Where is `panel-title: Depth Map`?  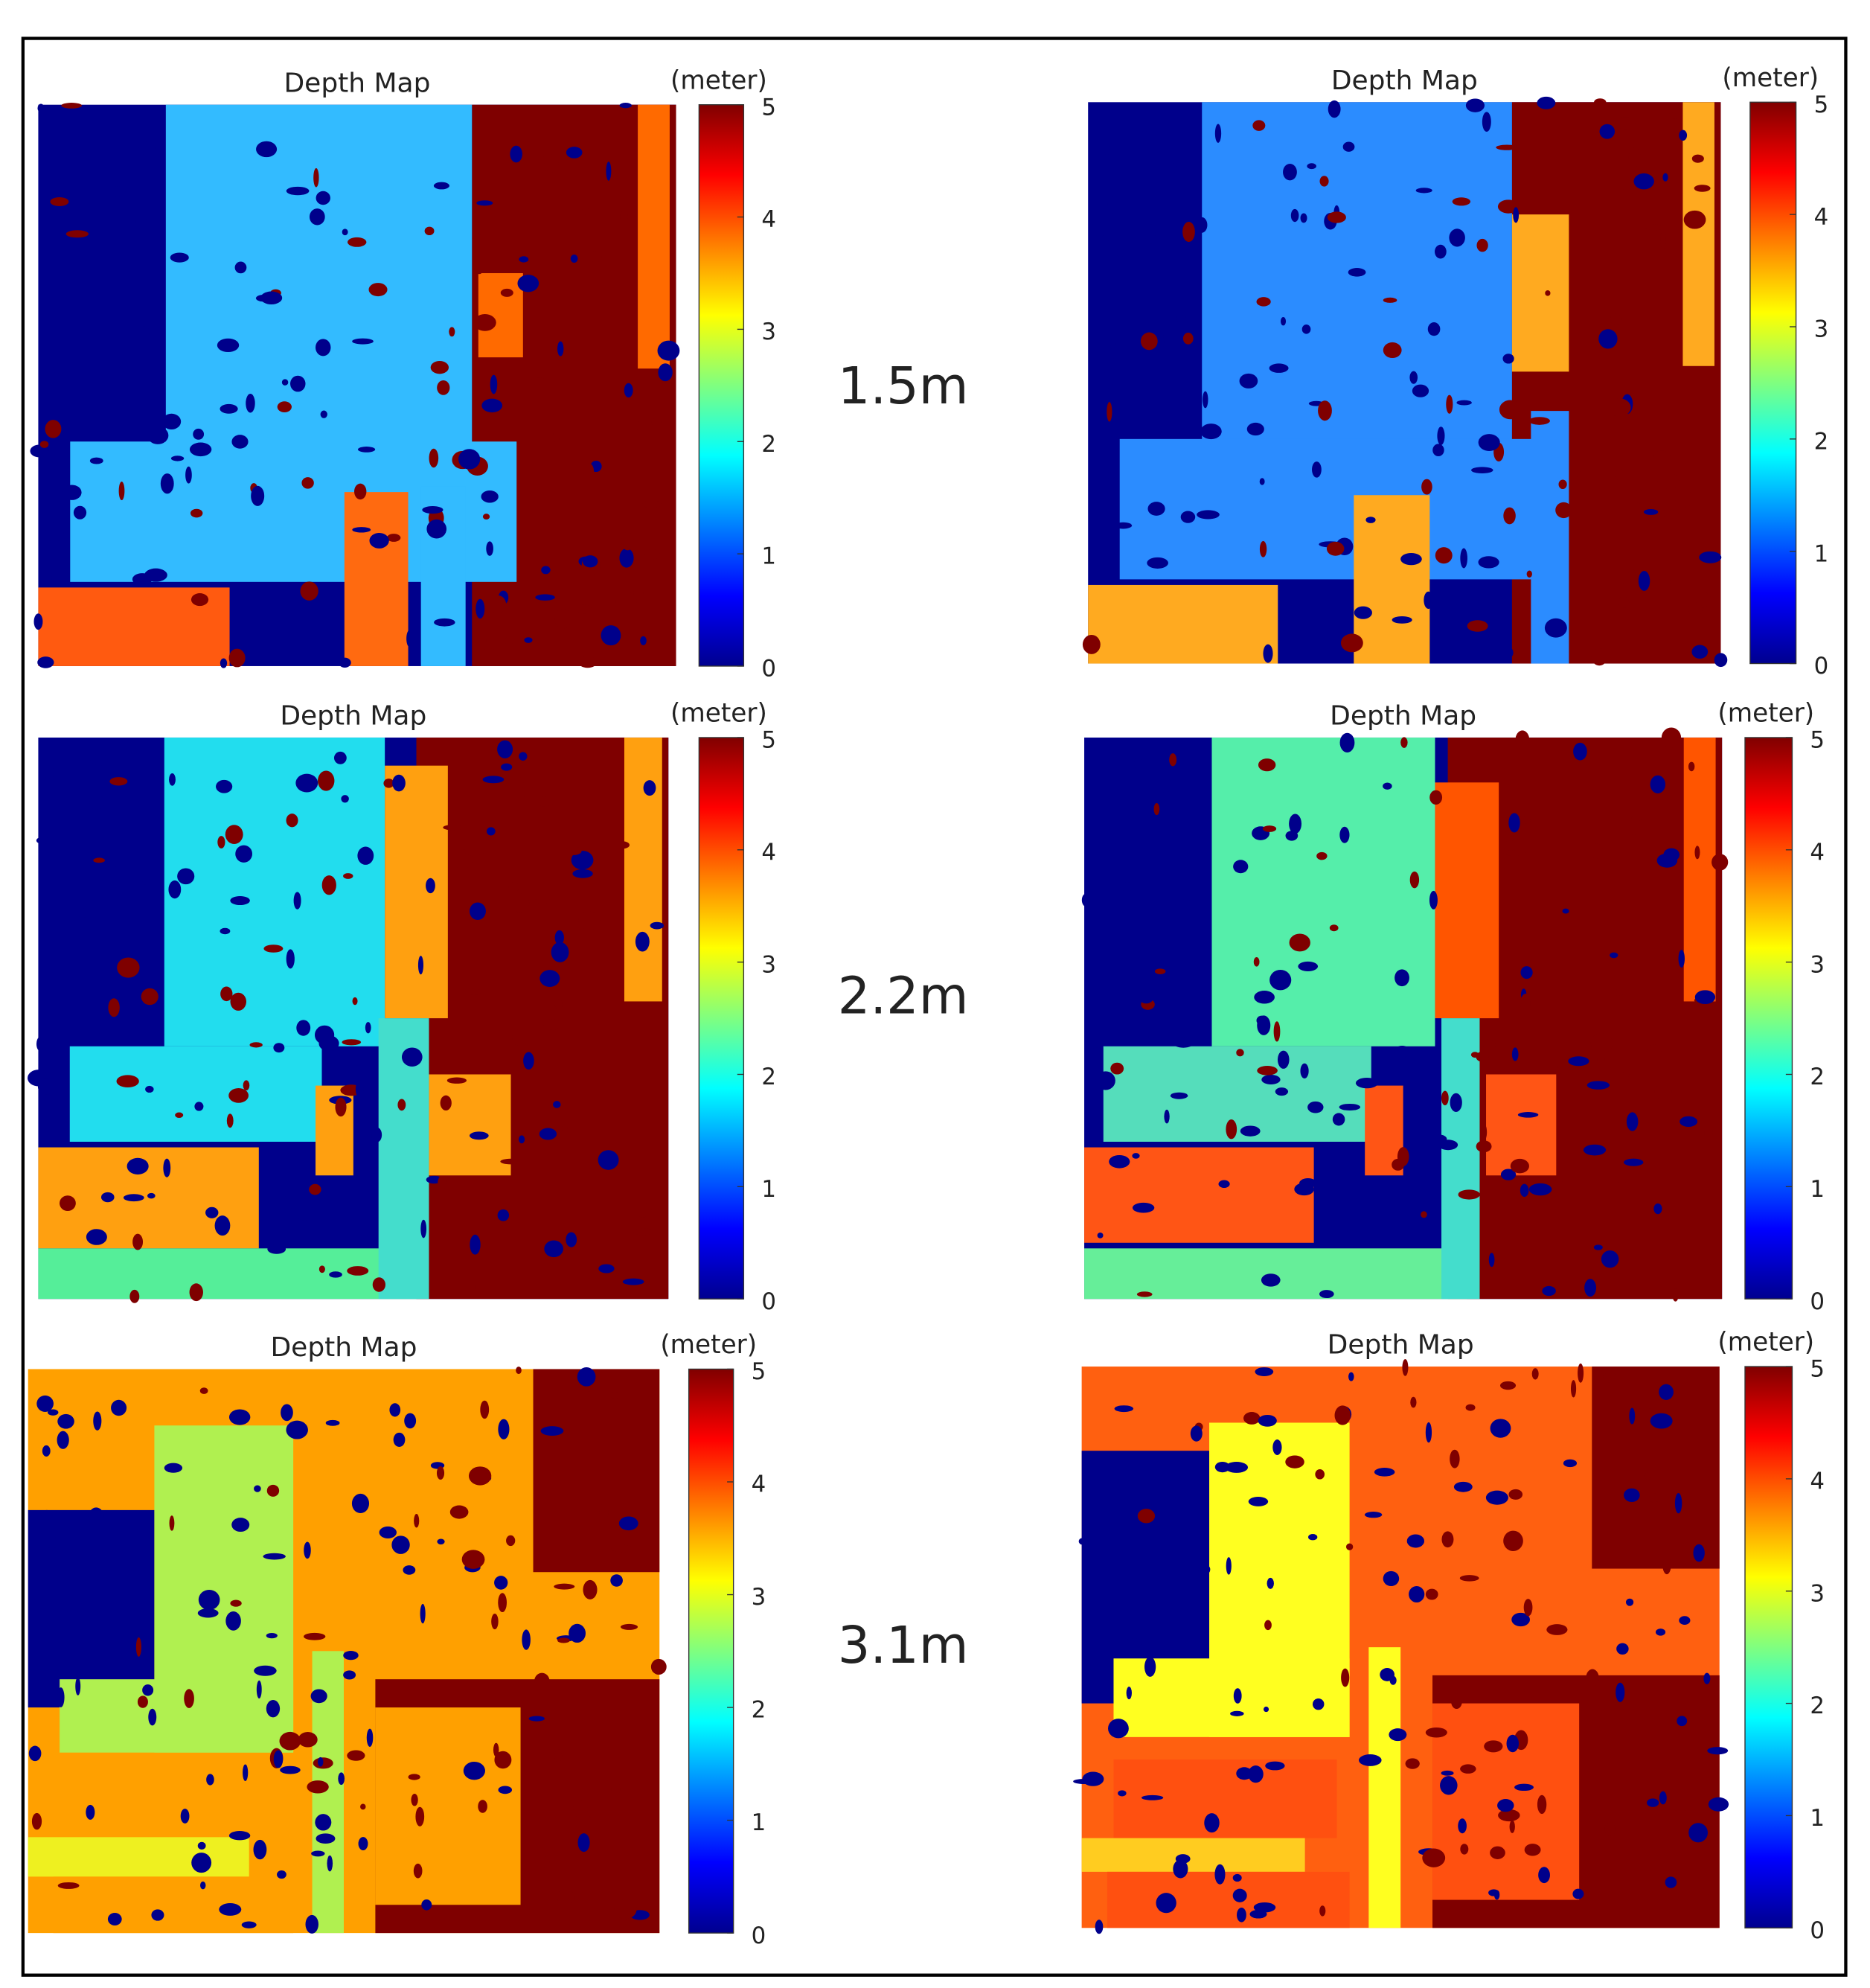
panel-title: Depth Map is located at coordinates (1404, 80).